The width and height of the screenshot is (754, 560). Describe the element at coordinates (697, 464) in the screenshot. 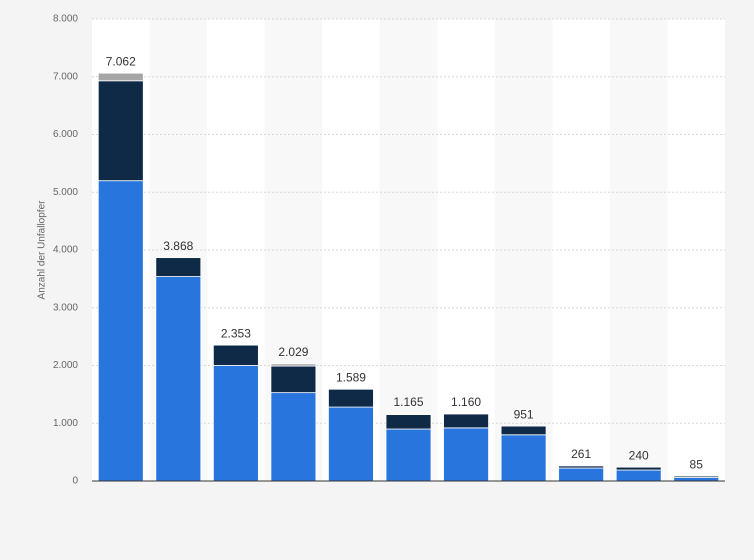

I see `total-label: 85` at that location.